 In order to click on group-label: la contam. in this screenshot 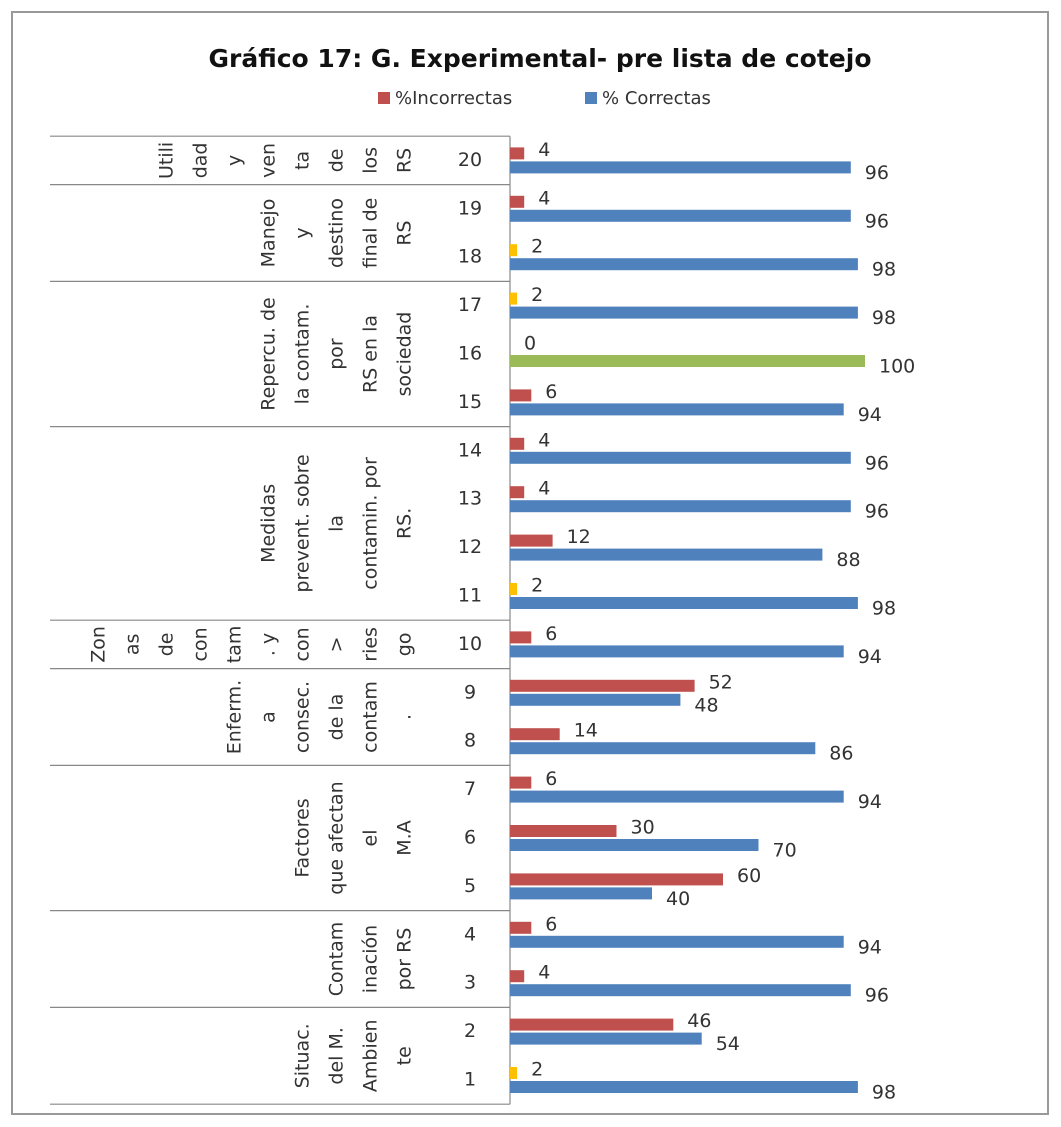, I will do `click(303, 354)`.